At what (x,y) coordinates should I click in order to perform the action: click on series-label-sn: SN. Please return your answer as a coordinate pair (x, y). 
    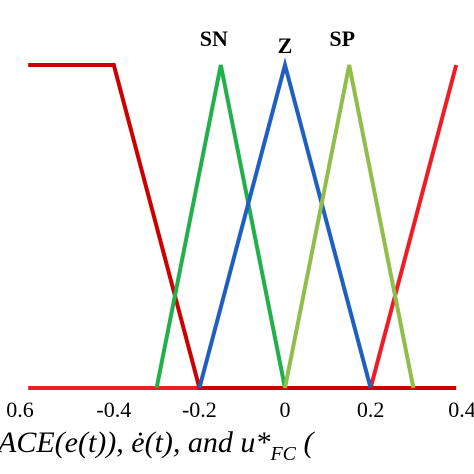
    Looking at the image, I should click on (214, 38).